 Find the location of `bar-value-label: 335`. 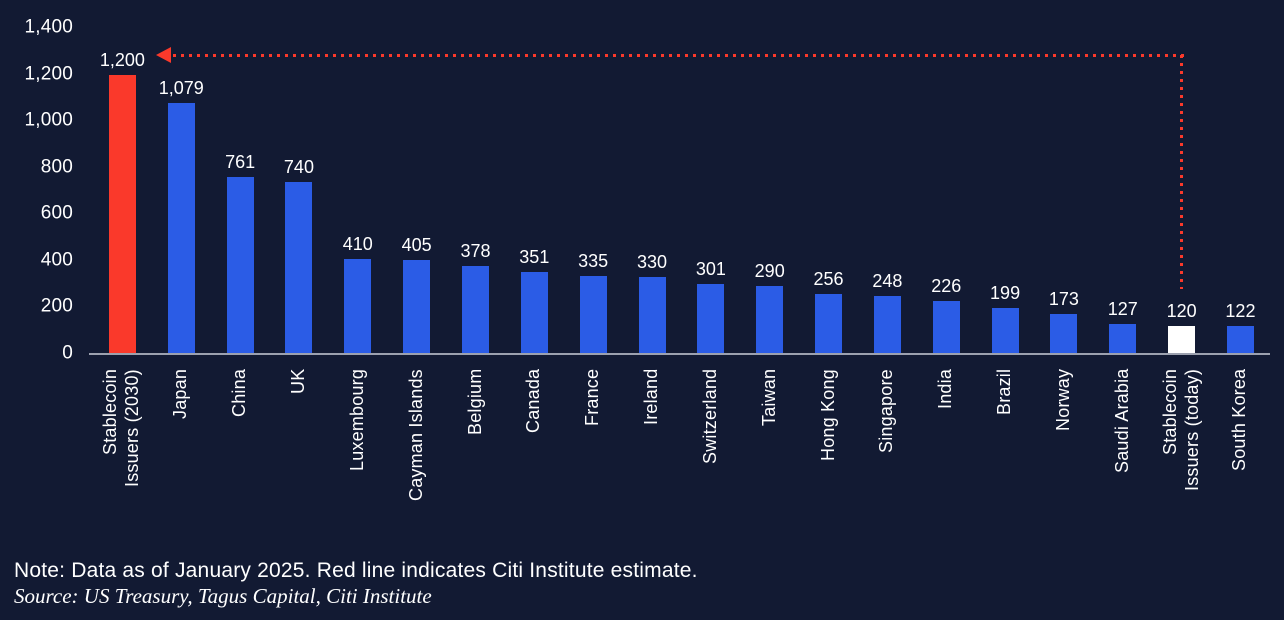

bar-value-label: 335 is located at coordinates (593, 261).